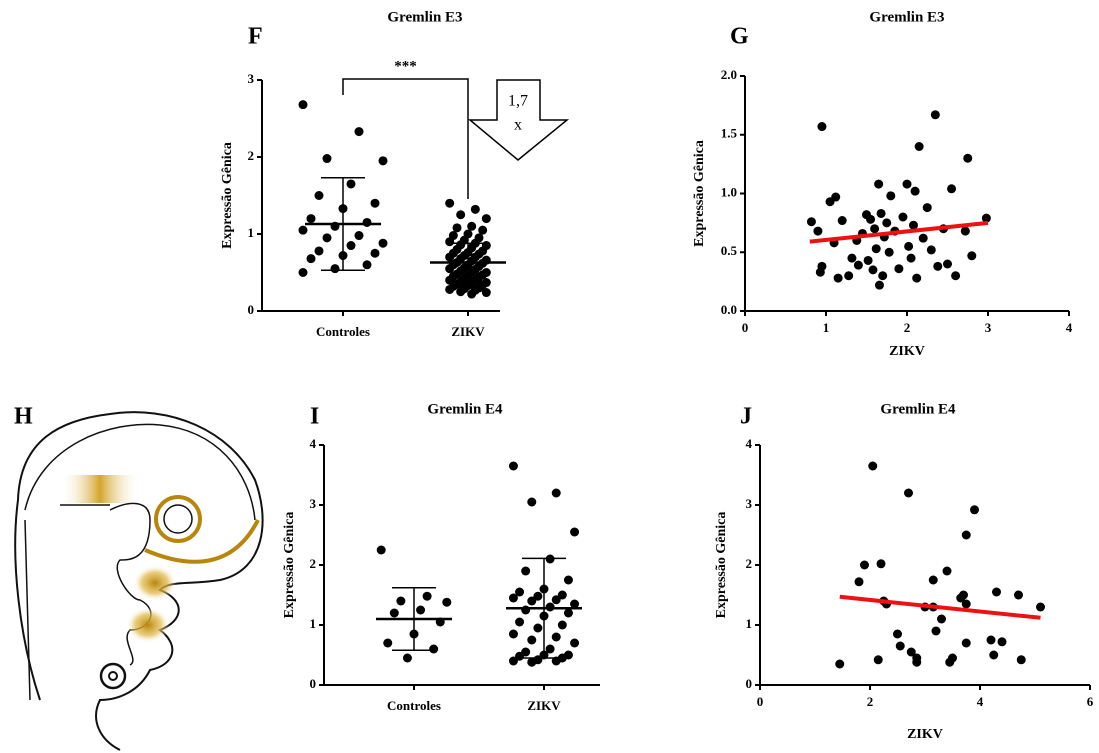  I want to click on error-bar, so click(468, 262).